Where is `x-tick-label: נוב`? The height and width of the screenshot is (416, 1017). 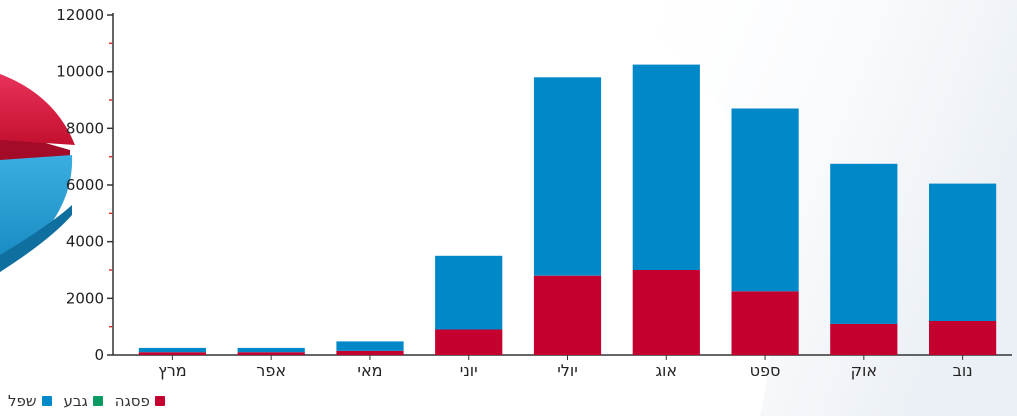
x-tick-label: נוב is located at coordinates (963, 370).